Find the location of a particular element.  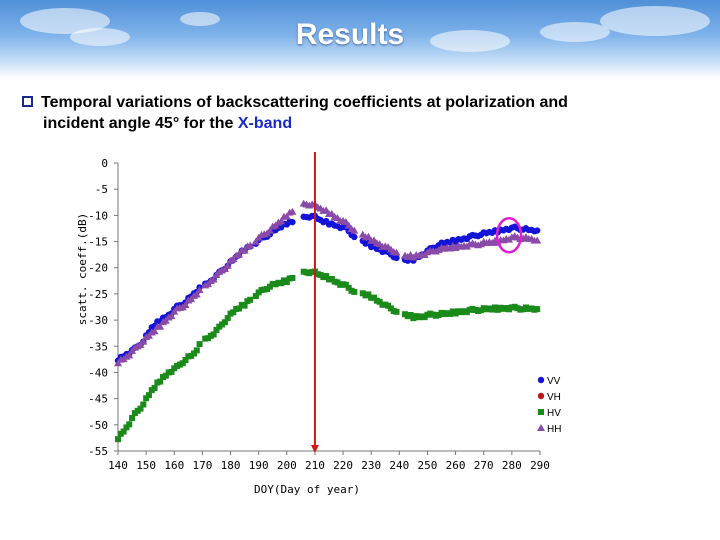

x-tick-label: 220 is located at coordinates (343, 465).